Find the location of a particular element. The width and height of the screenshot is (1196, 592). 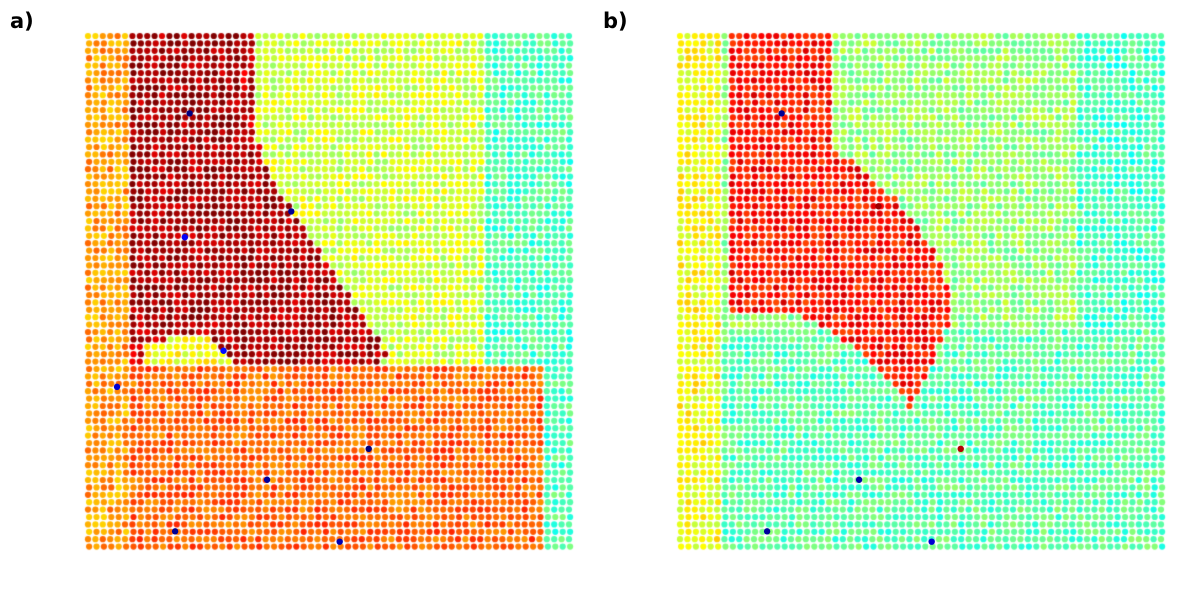

panel-a-label: a) is located at coordinates (22, 21).